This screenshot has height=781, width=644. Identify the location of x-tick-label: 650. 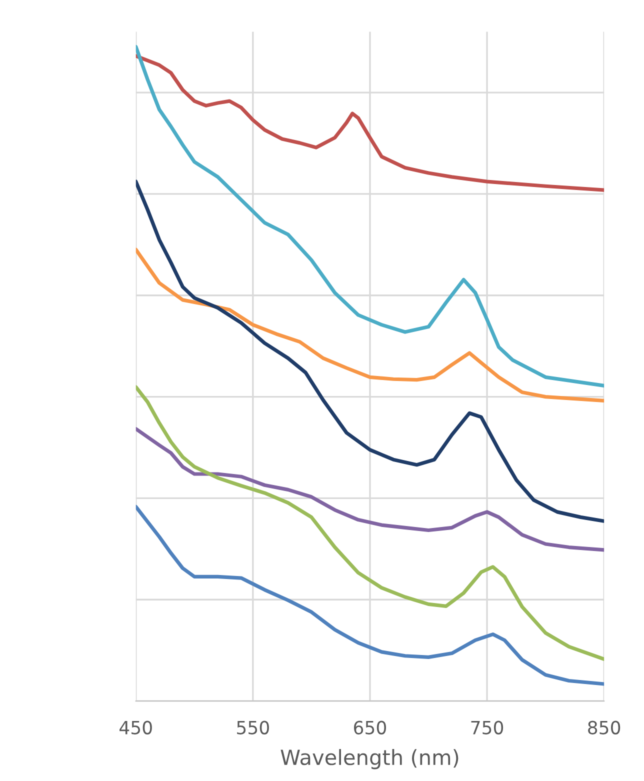
(370, 727).